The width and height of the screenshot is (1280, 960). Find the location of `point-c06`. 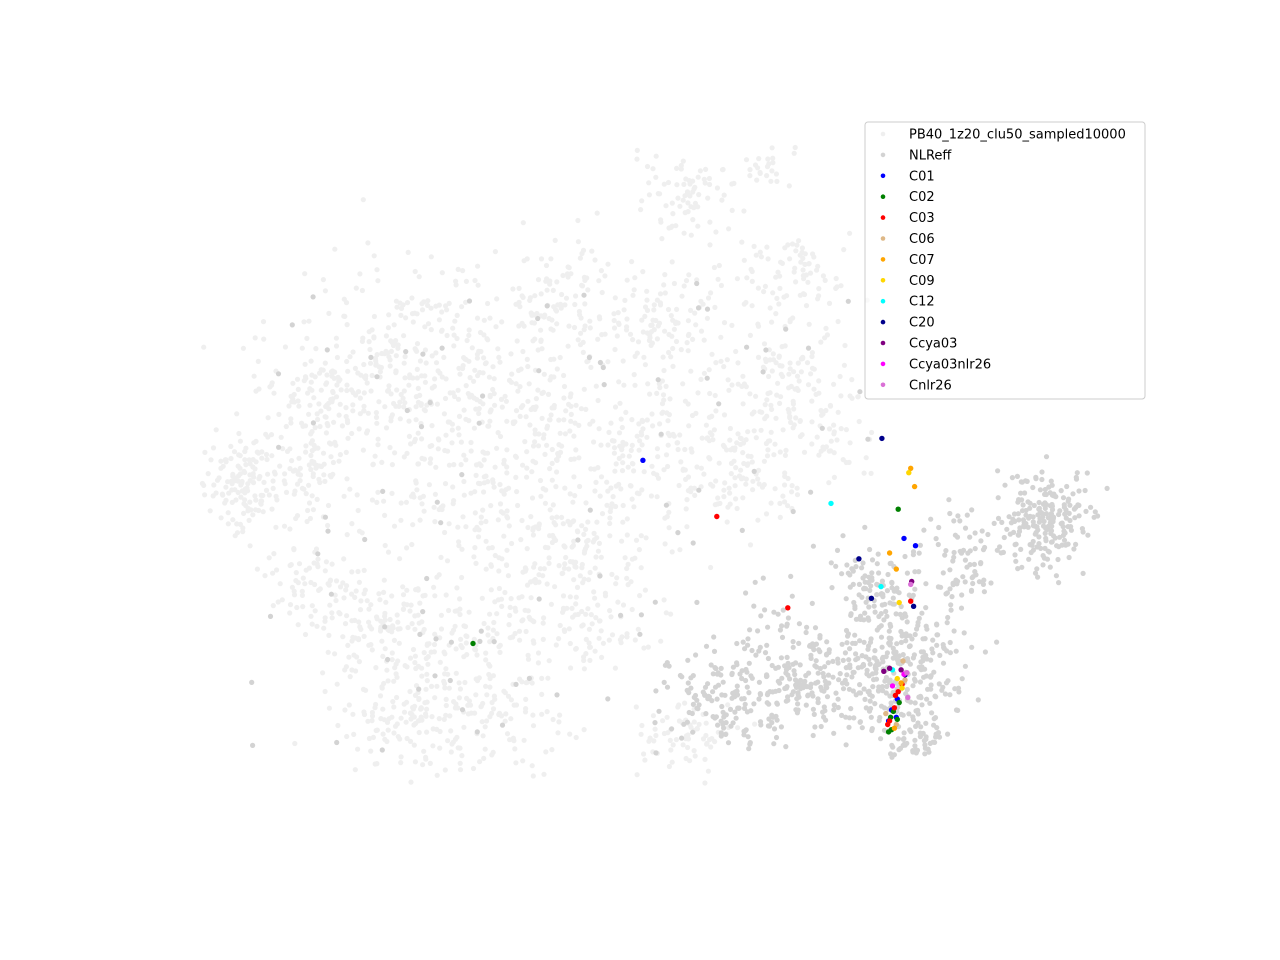

point-c06 is located at coordinates (886, 713).